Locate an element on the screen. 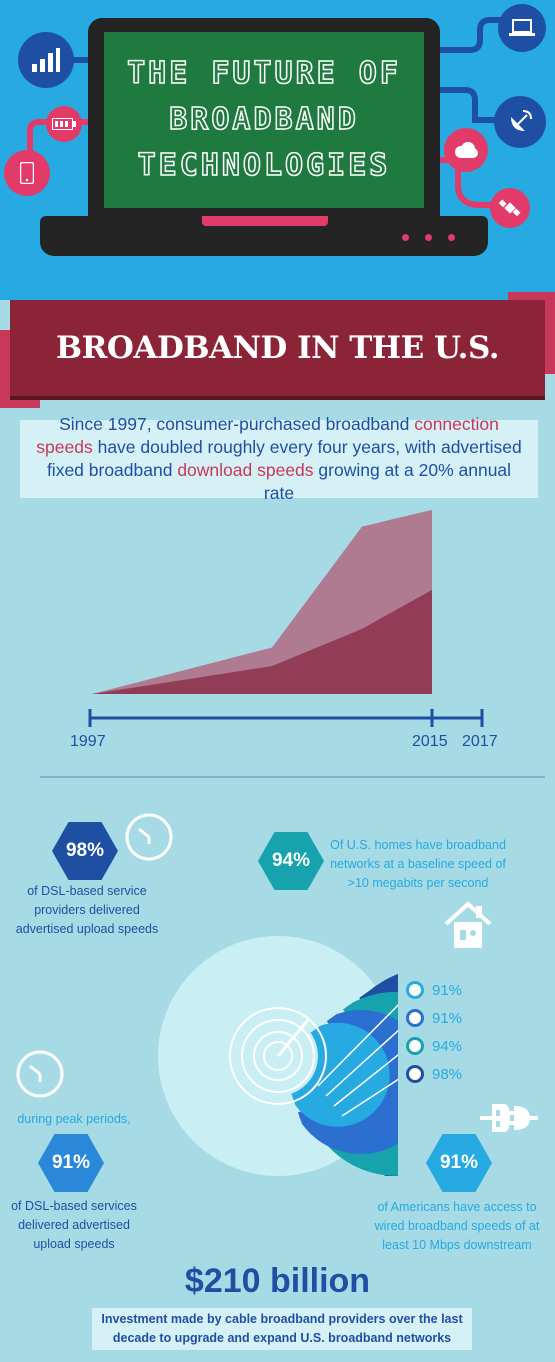  stat-text-peak-prefix: during peak periods, is located at coordinates (74, 1119).